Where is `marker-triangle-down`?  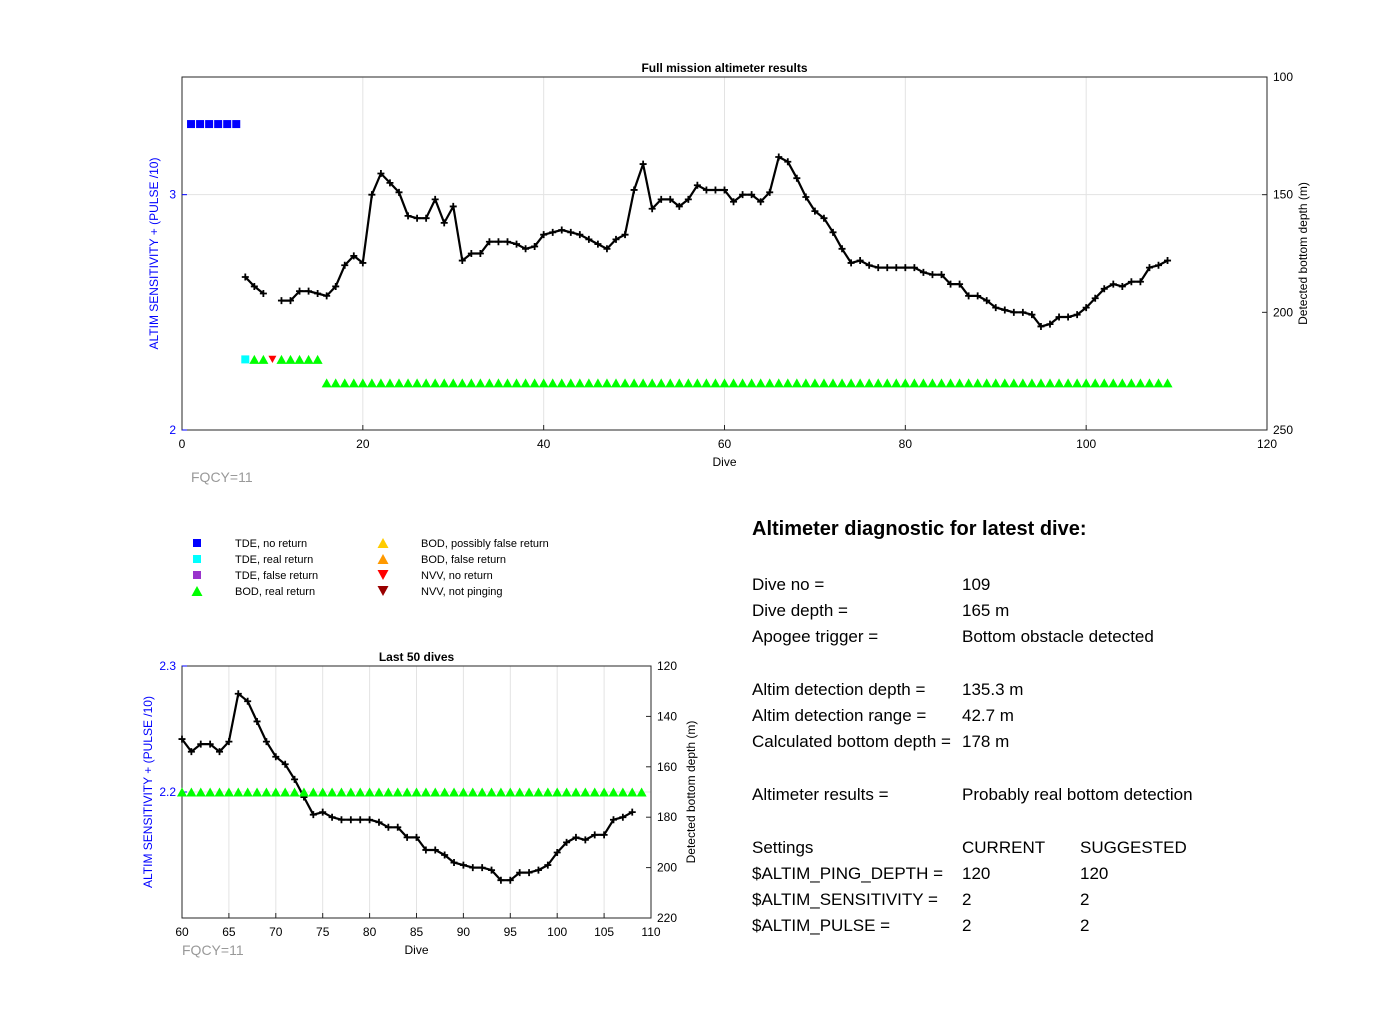
marker-triangle-down is located at coordinates (272, 359).